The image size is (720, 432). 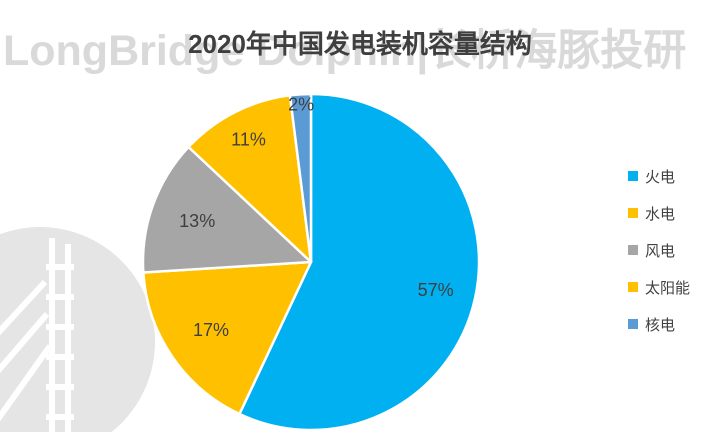 I want to click on legend-swatch-wind, so click(x=633, y=250).